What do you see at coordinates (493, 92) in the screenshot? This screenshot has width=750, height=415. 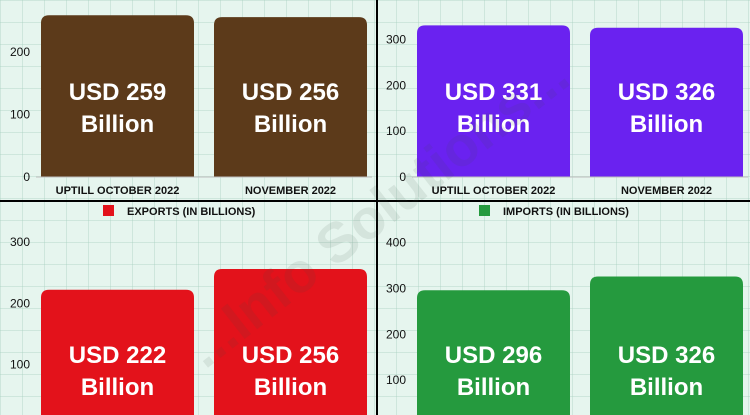 I see `bar-value-label-line: USD 331` at bounding box center [493, 92].